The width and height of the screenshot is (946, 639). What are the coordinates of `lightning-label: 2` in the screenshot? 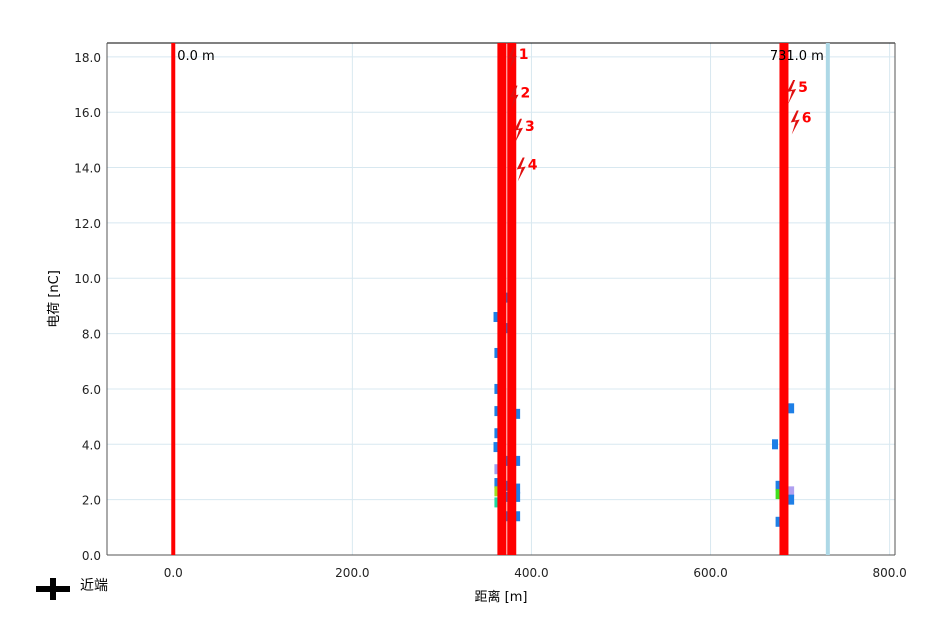 It's located at (526, 94).